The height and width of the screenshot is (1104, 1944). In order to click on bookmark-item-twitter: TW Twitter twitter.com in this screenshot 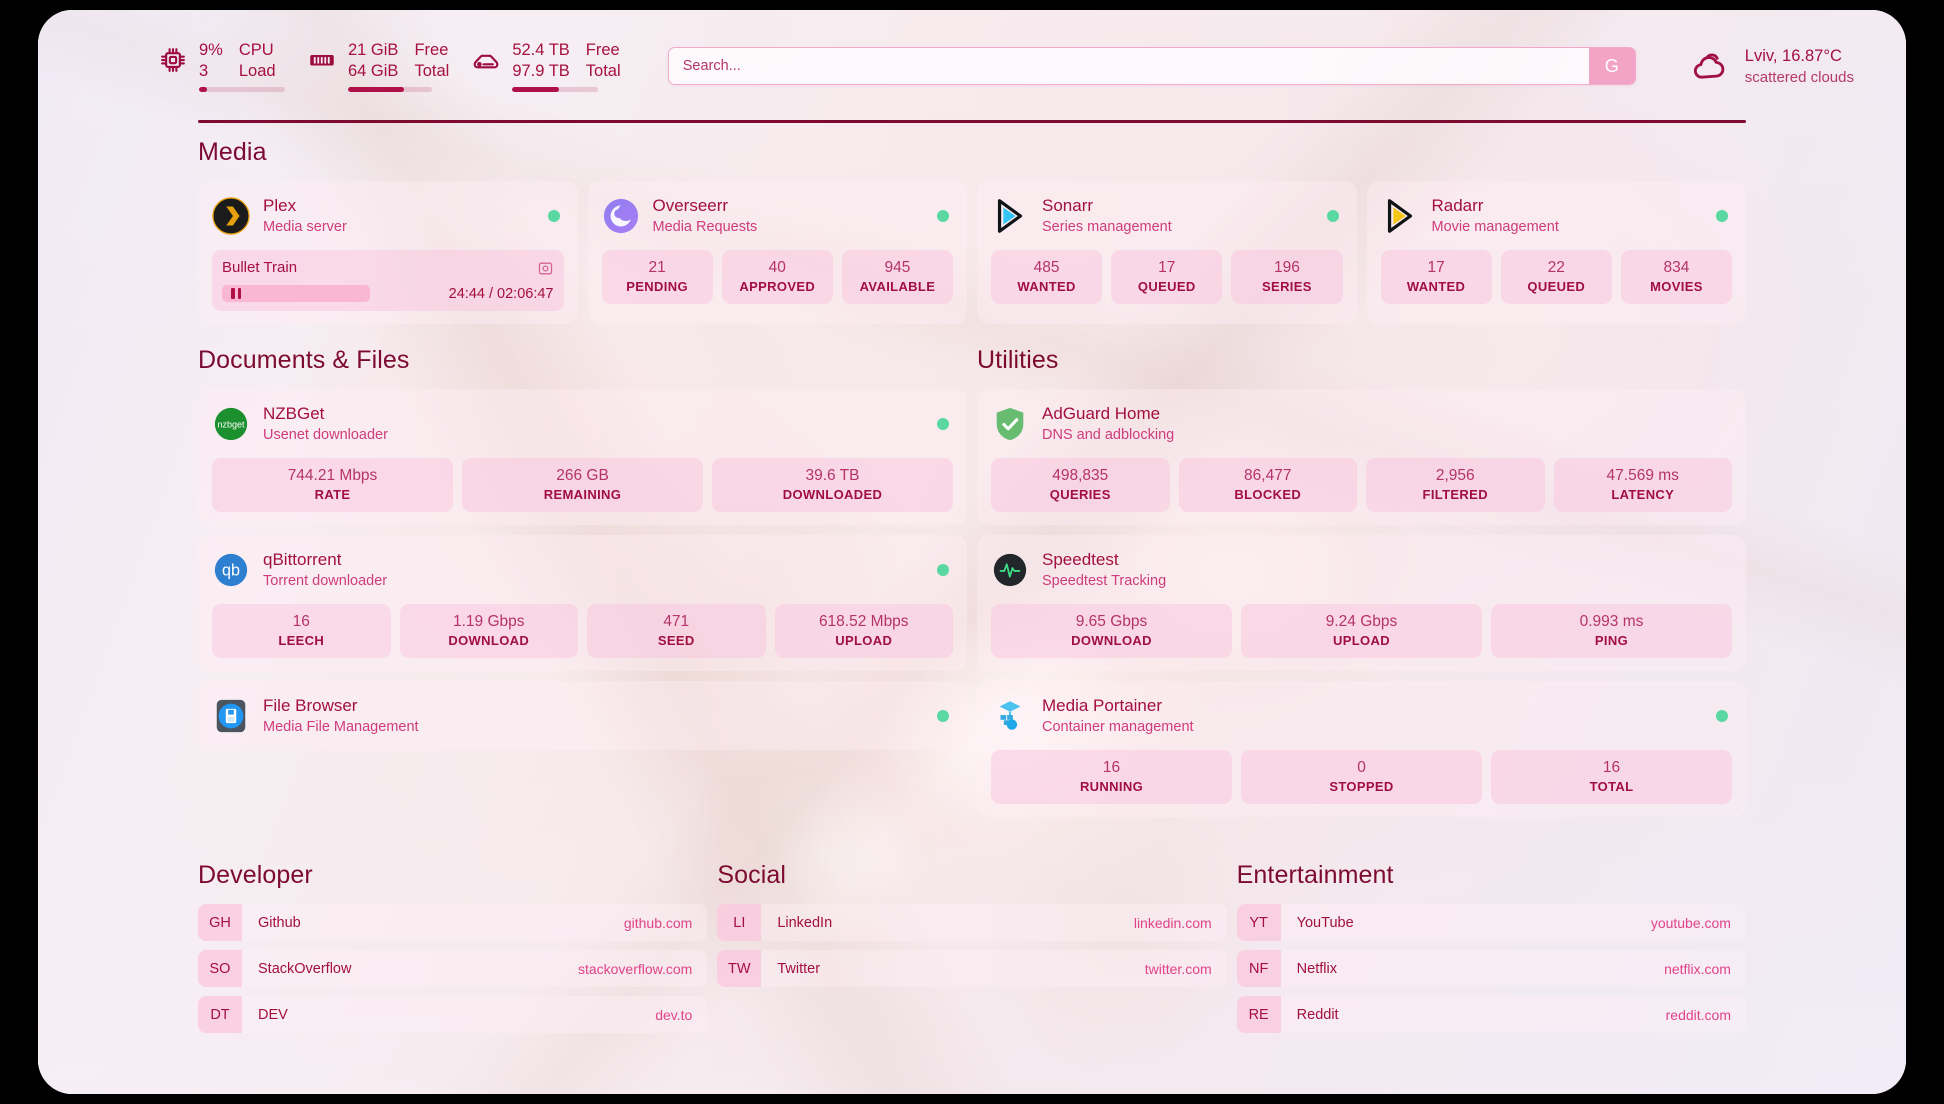, I will do `click(972, 968)`.